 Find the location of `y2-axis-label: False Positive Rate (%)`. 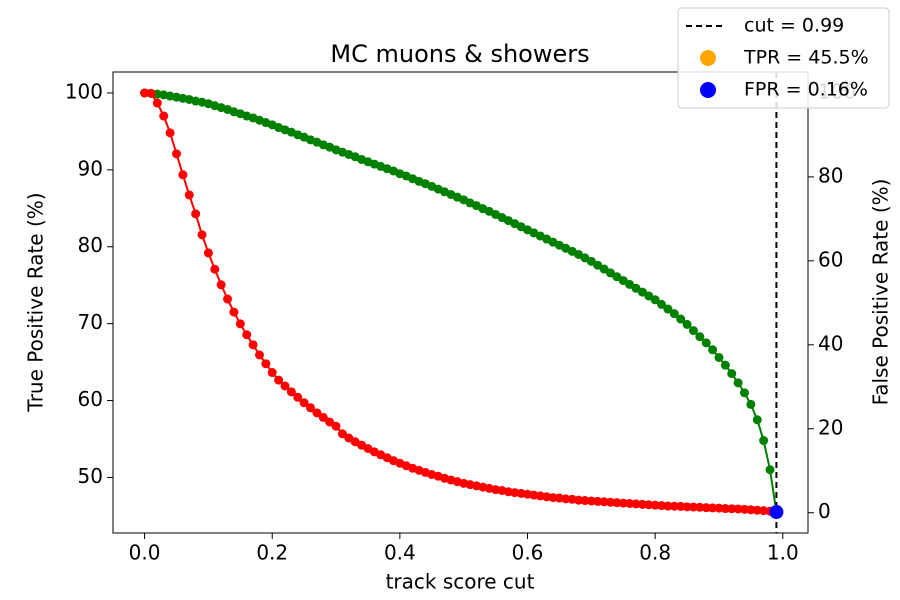

y2-axis-label: False Positive Rate (%) is located at coordinates (881, 292).